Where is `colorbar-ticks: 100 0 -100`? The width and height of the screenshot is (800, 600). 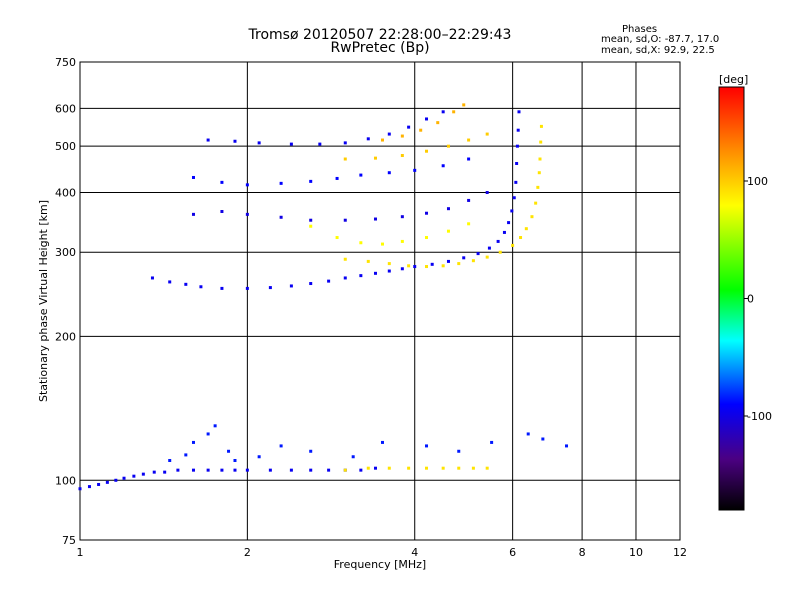
colorbar-ticks: 100 0 -100 is located at coordinates (758, 299).